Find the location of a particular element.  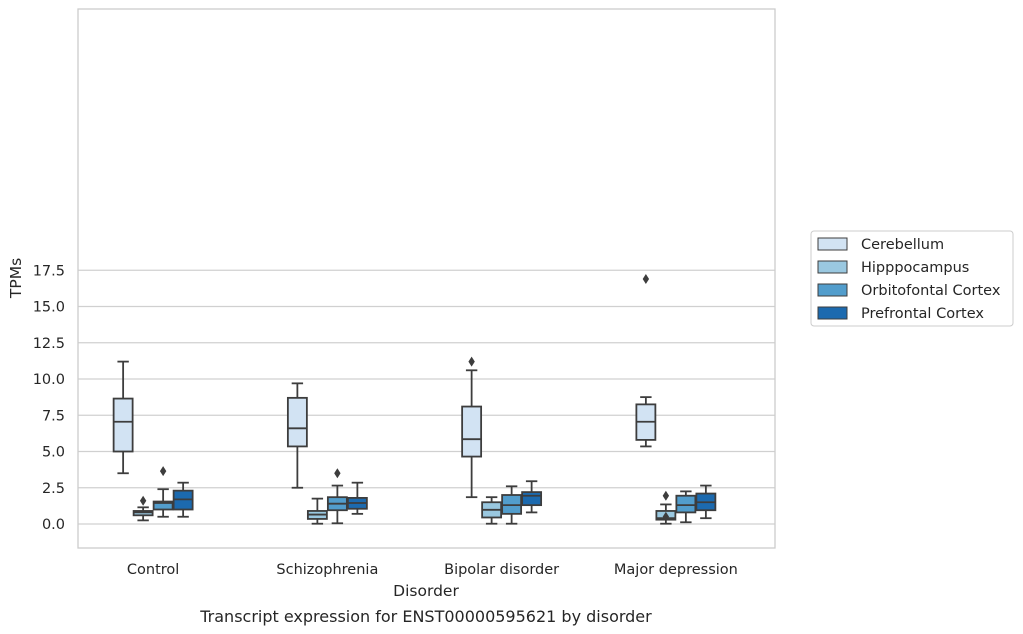

x-tick-label: Control is located at coordinates (153, 570).